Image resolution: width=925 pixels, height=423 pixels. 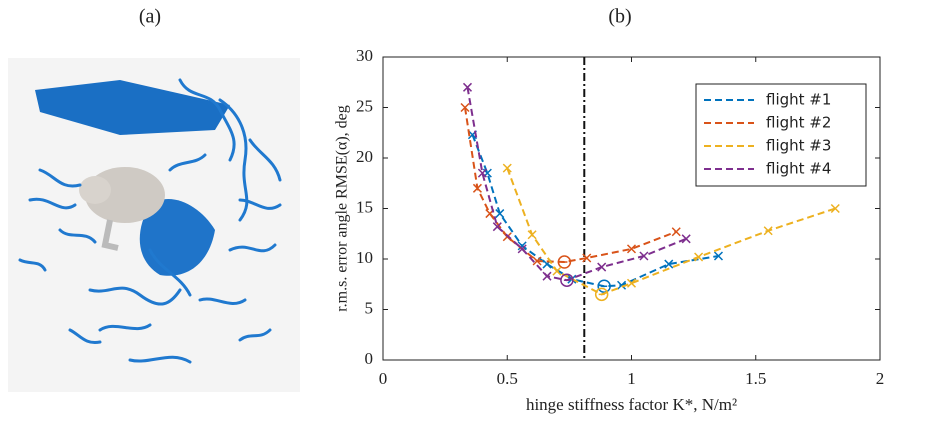 What do you see at coordinates (150, 17) in the screenshot?
I see `panel-label: (a)` at bounding box center [150, 17].